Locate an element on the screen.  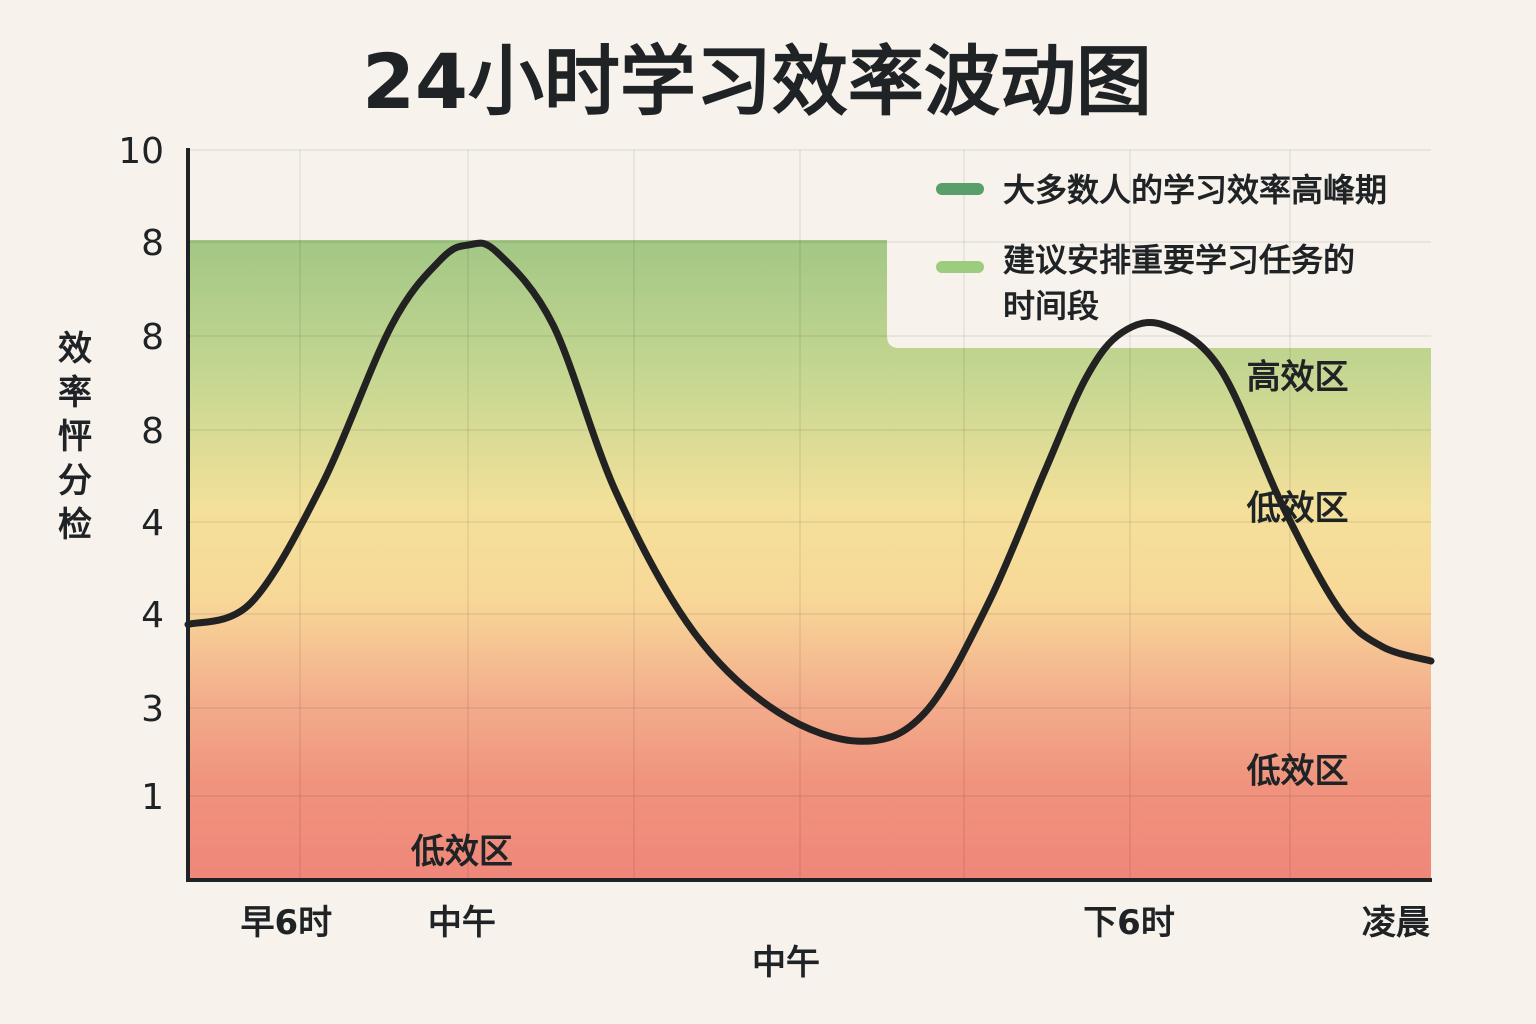
y-axis-label-char: 效 is located at coordinates (75, 349).